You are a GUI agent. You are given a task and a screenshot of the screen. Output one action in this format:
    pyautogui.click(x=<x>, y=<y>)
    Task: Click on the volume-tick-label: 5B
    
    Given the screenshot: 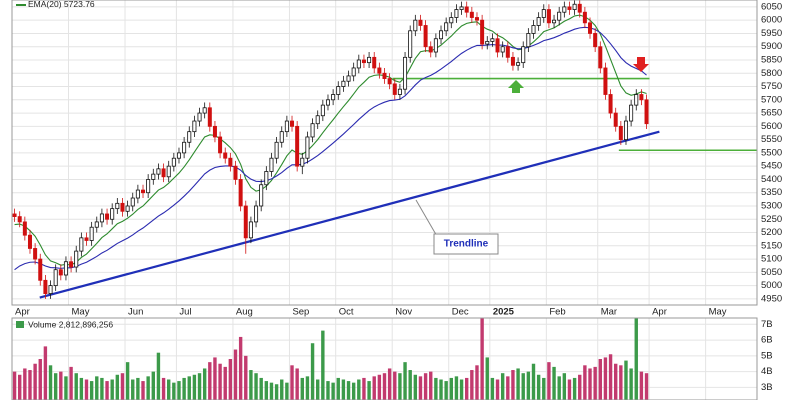 What is the action you would take?
    pyautogui.click(x=767, y=355)
    